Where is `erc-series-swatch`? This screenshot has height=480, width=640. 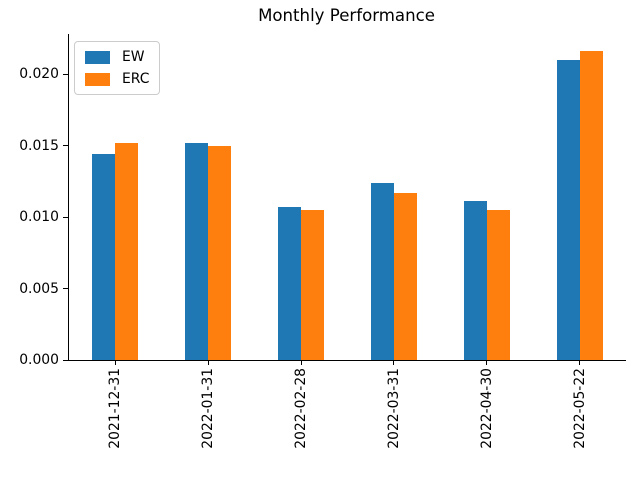
erc-series-swatch is located at coordinates (97, 79).